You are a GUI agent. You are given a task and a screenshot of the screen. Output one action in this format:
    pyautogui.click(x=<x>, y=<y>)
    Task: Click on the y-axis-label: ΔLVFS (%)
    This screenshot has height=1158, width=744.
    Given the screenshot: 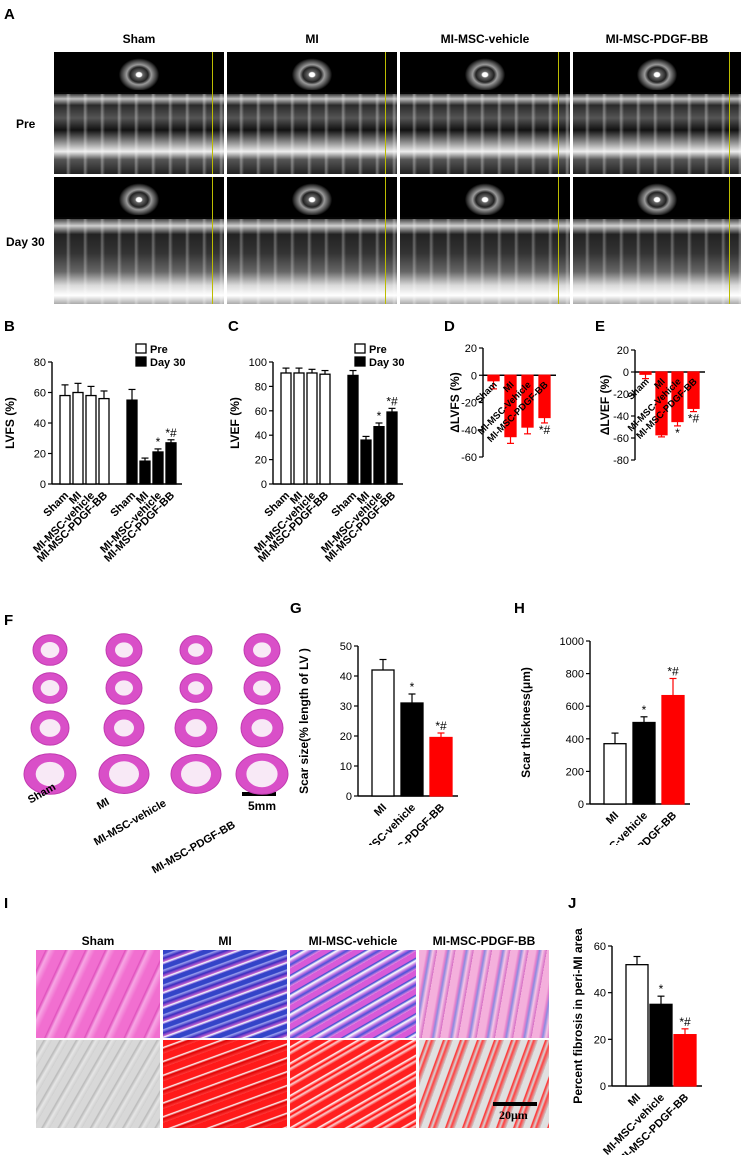 What is the action you would take?
    pyautogui.click(x=455, y=402)
    